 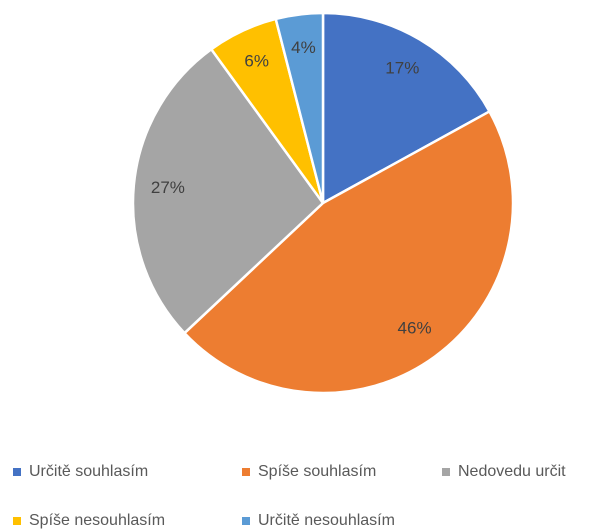 What do you see at coordinates (88, 471) in the screenshot?
I see `legend-label: Určitě souhlasím` at bounding box center [88, 471].